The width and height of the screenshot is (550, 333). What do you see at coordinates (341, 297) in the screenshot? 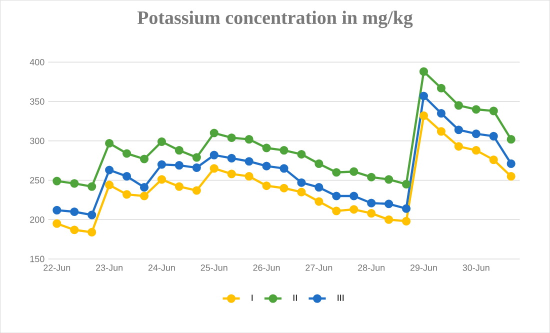
I see `legend-label: III` at bounding box center [341, 297].